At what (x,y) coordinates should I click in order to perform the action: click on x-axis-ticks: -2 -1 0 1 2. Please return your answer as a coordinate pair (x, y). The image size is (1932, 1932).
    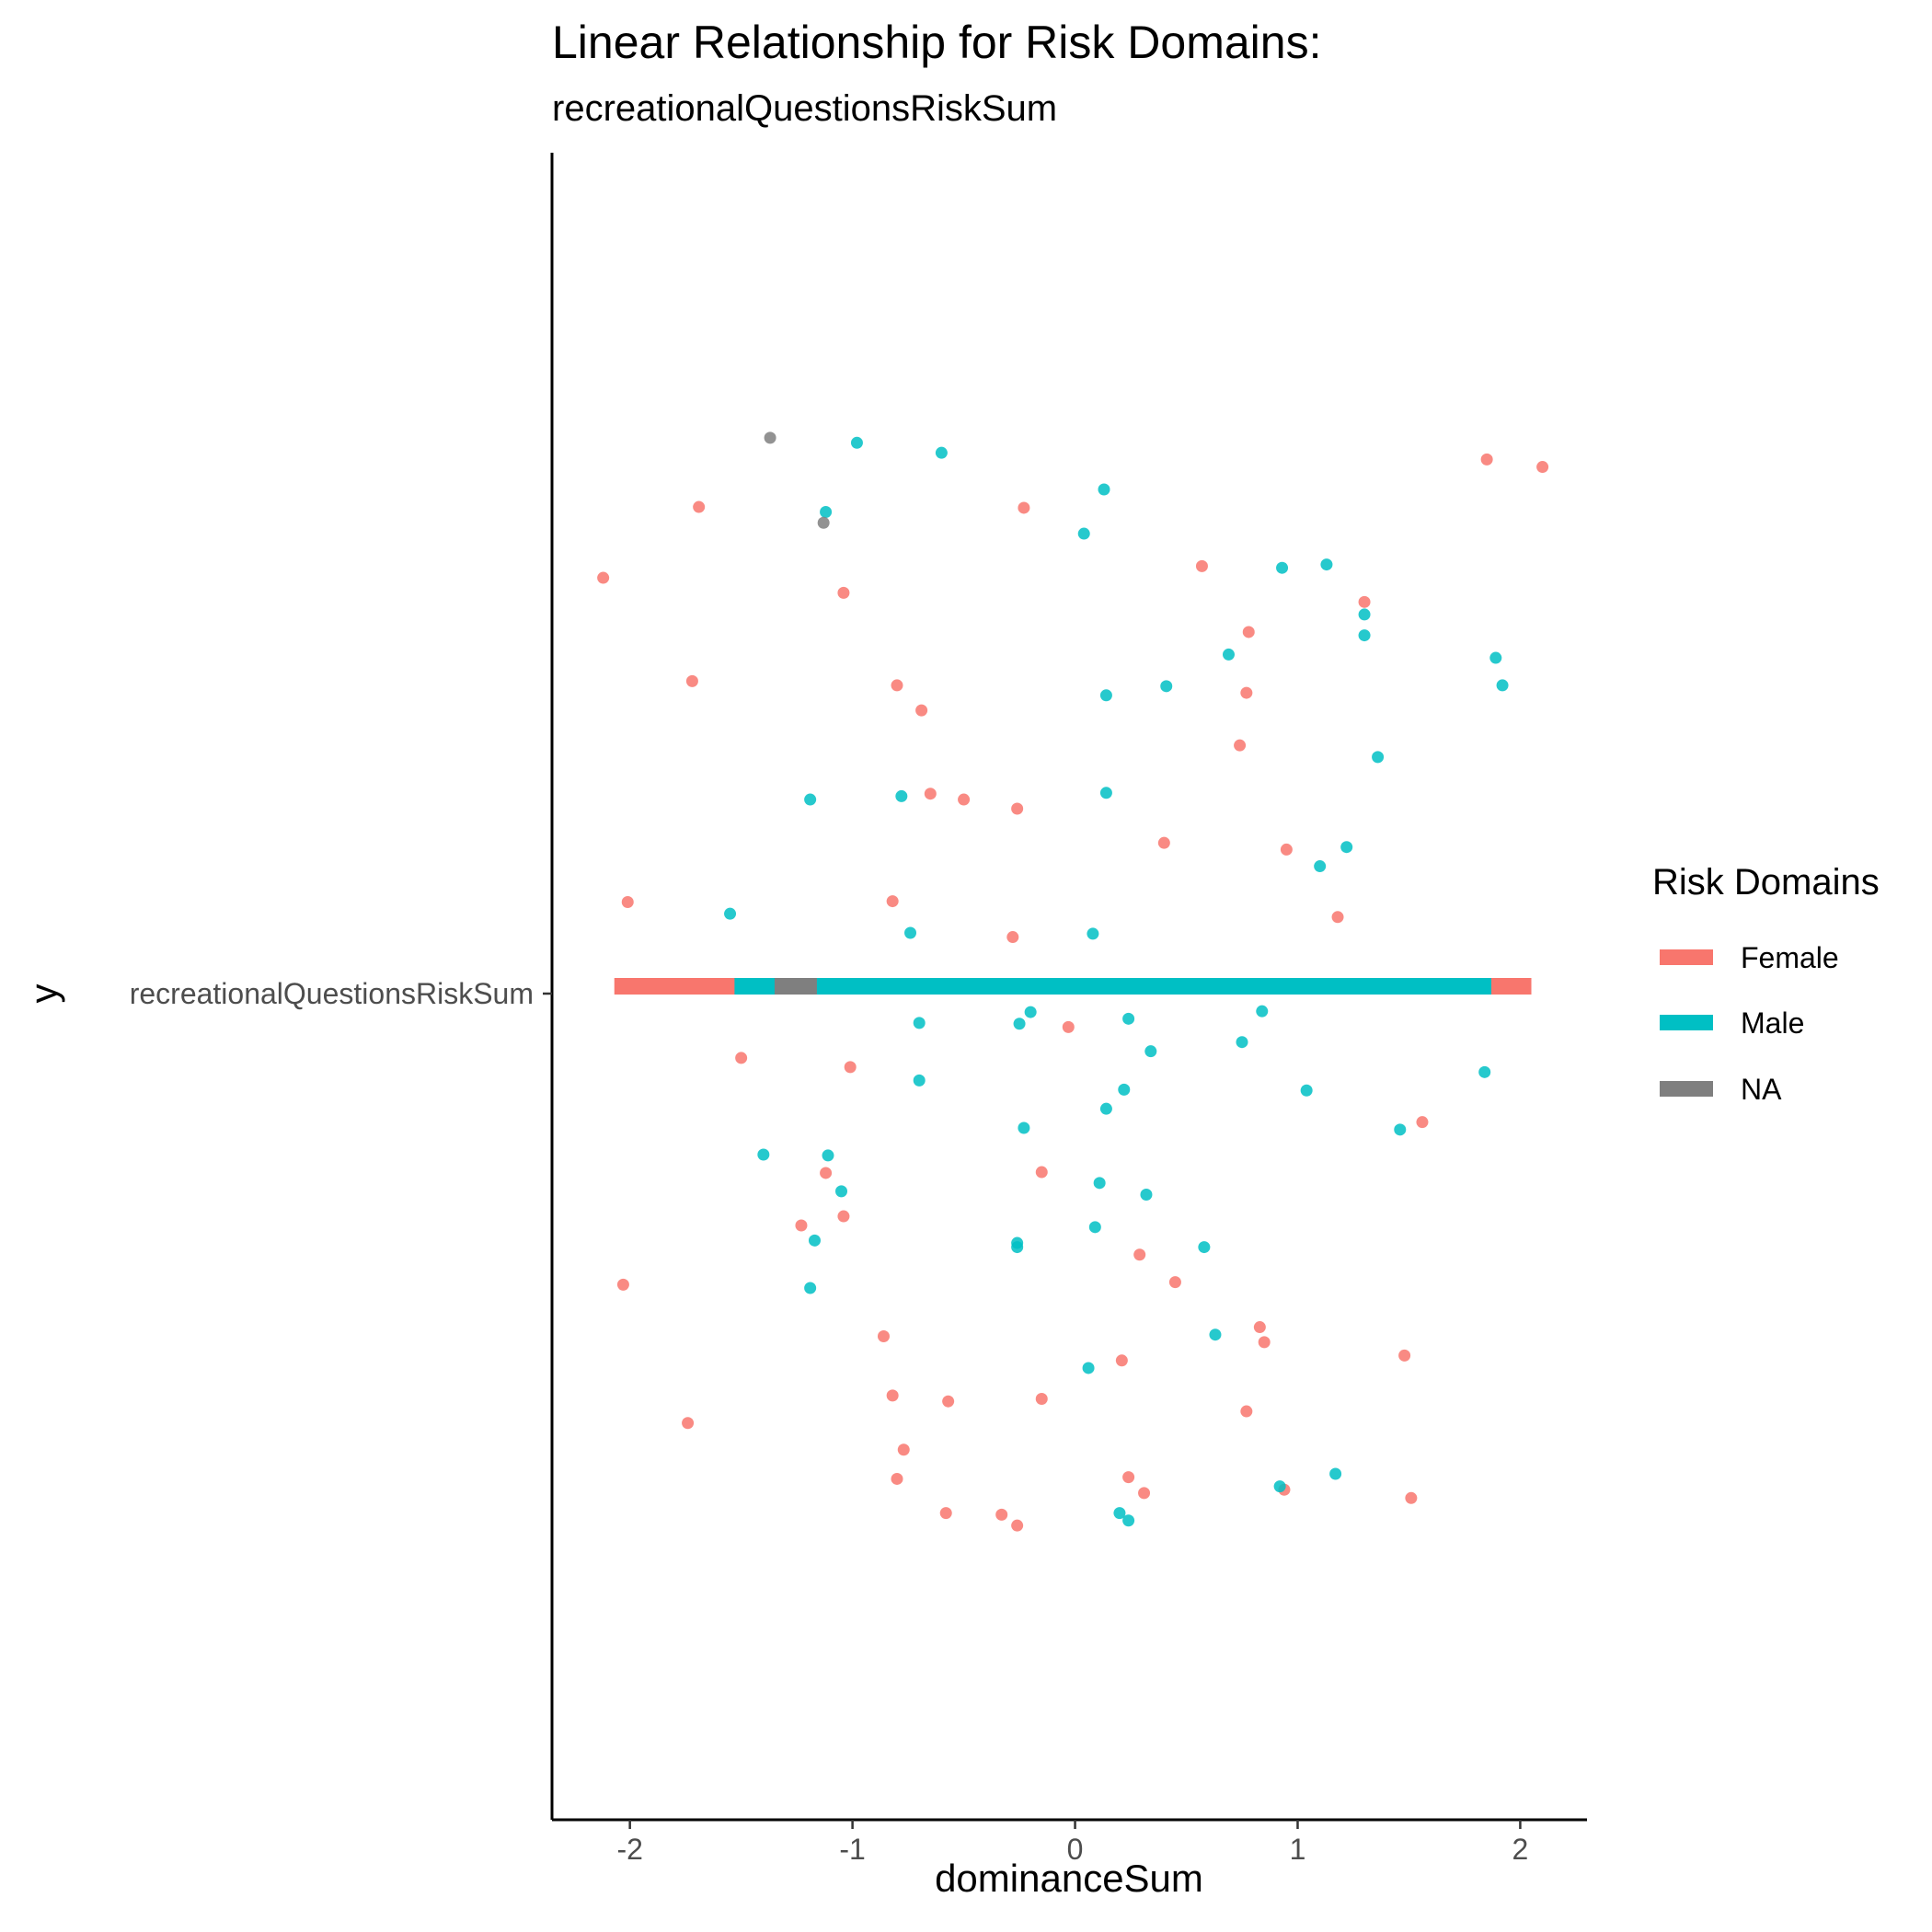
    Looking at the image, I should click on (1072, 1843).